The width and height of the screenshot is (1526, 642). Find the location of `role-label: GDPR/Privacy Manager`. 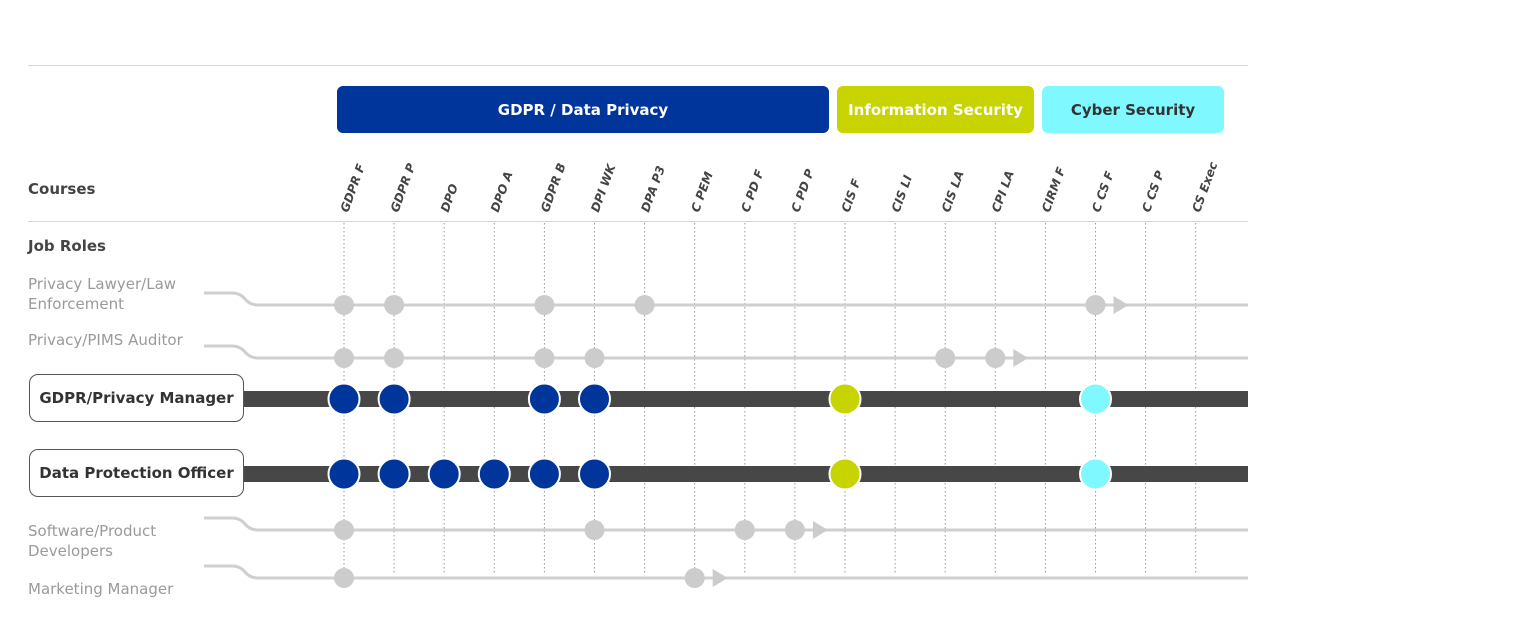

role-label: GDPR/Privacy Manager is located at coordinates (136, 398).